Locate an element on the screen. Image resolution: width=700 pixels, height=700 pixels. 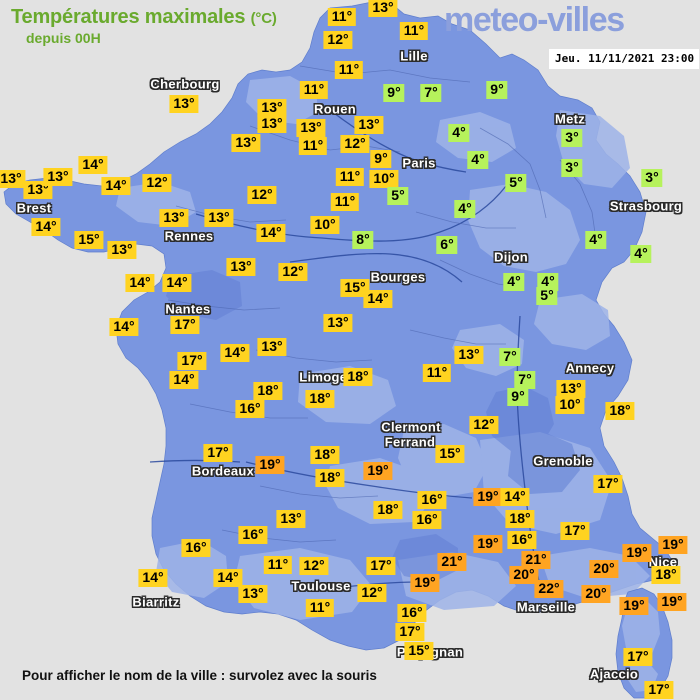
temperature-chip: 6° is located at coordinates (447, 245).